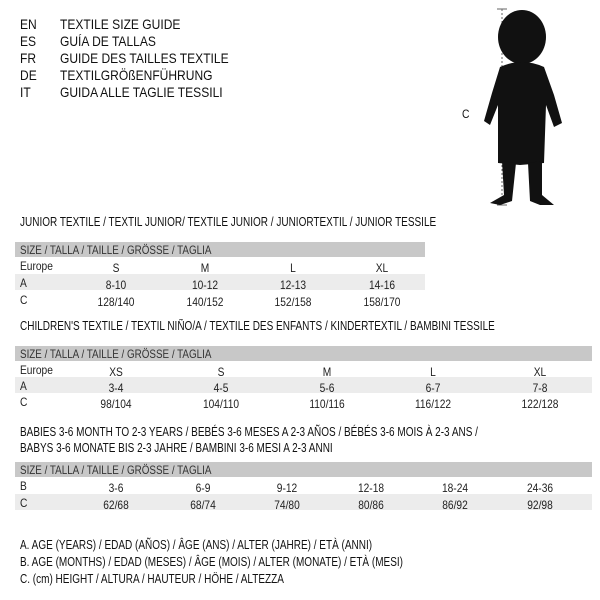  What do you see at coordinates (466, 114) in the screenshot?
I see `height-marker-label: C` at bounding box center [466, 114].